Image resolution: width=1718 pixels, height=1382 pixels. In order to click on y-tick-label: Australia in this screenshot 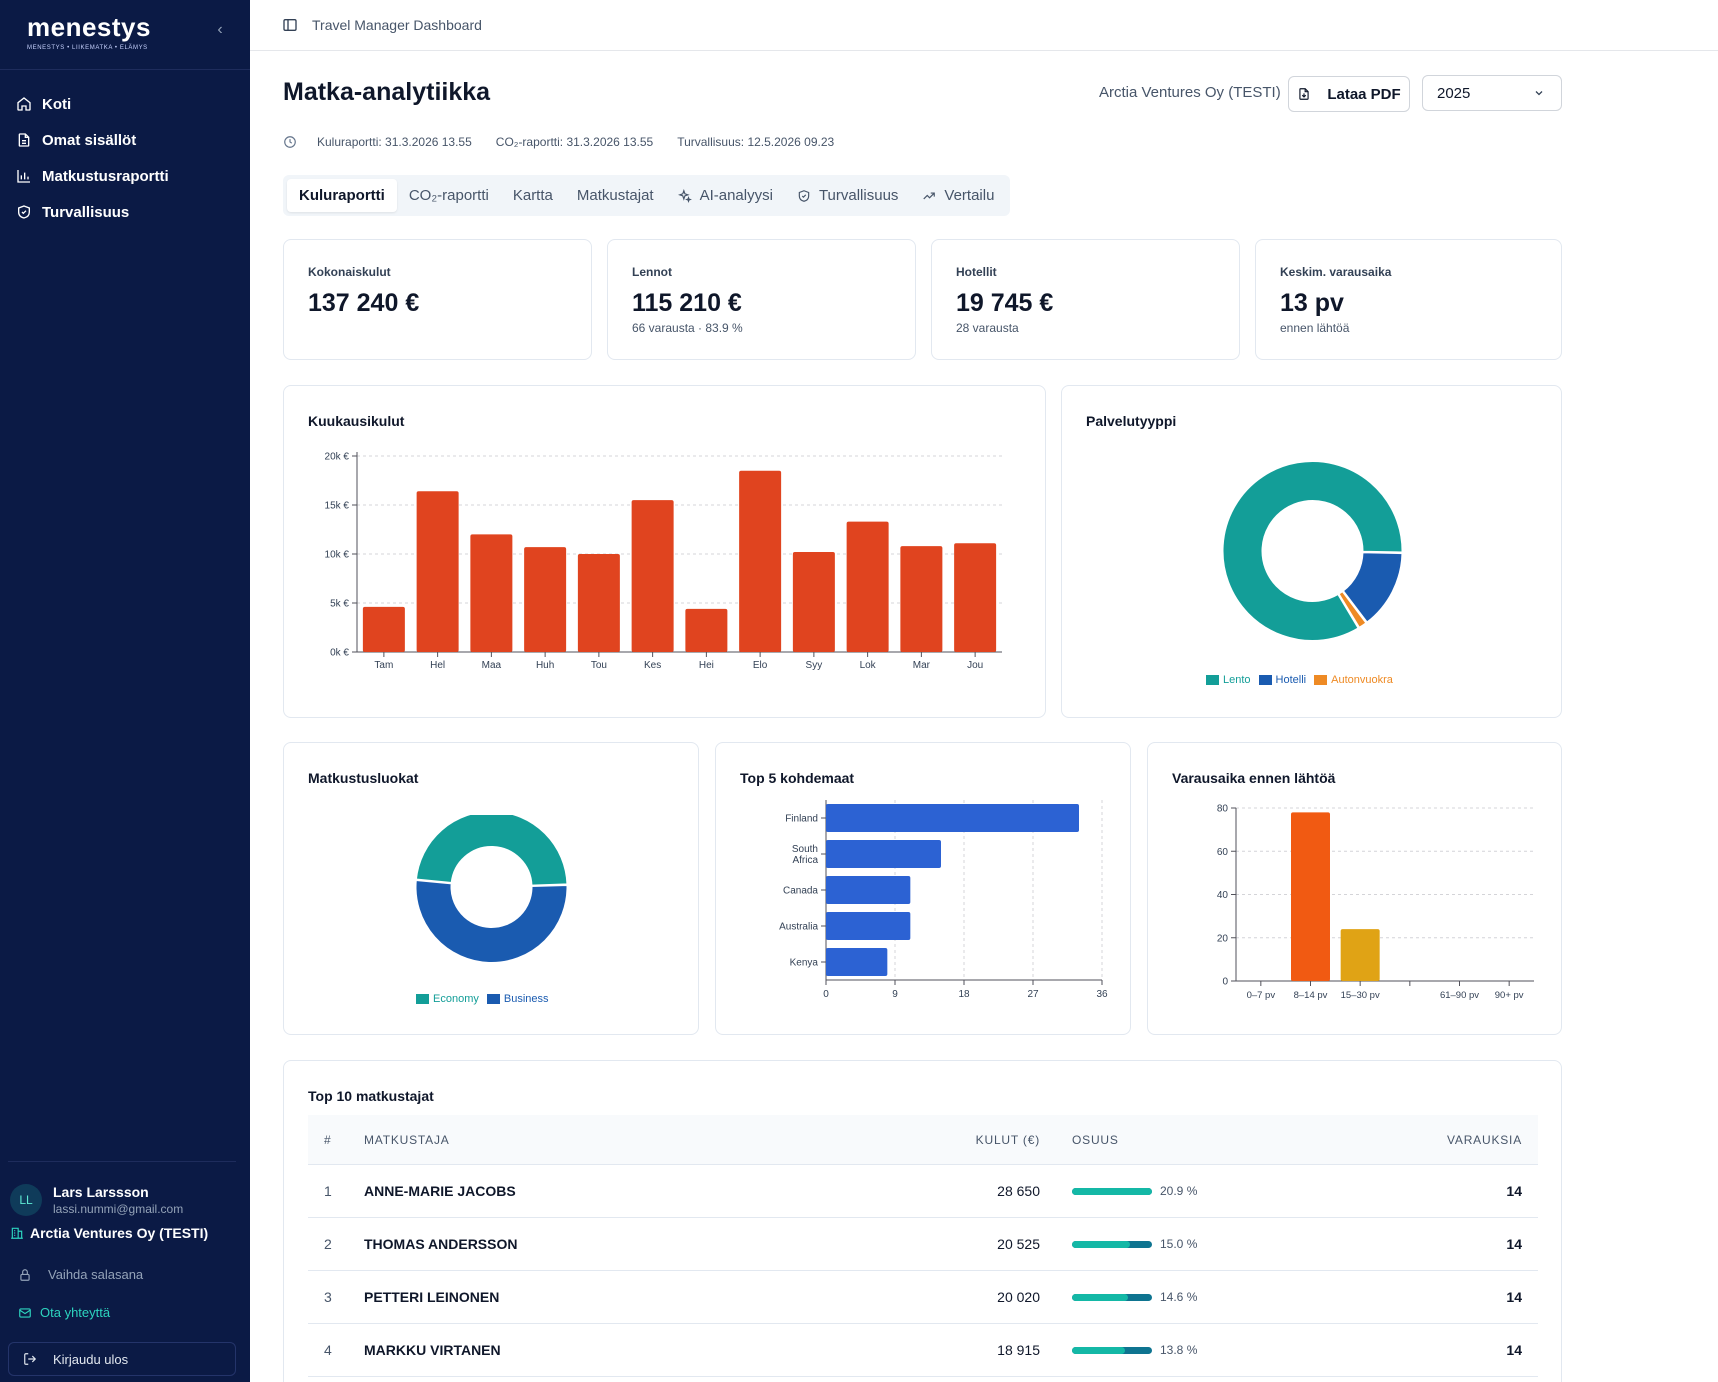, I will do `click(798, 927)`.